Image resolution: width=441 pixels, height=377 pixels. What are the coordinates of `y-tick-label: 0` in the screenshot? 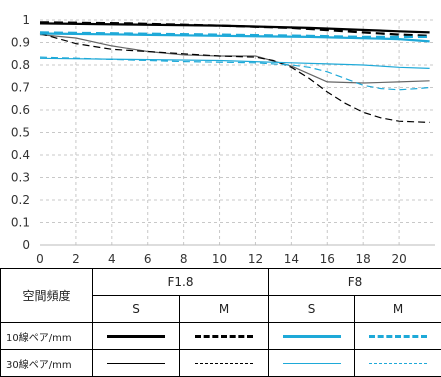 It's located at (26, 245).